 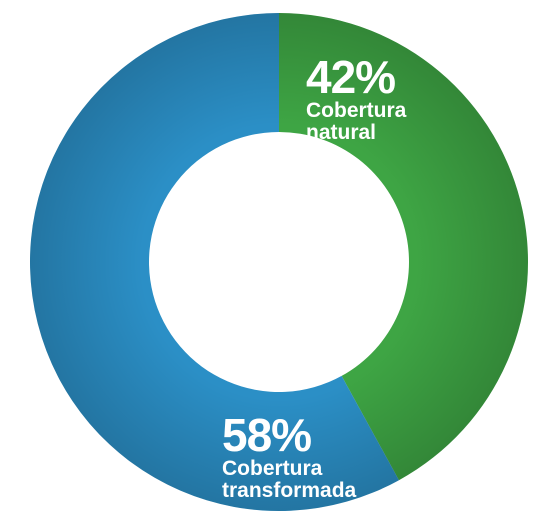 I want to click on category-label: Cobertura transformada, so click(x=289, y=479).